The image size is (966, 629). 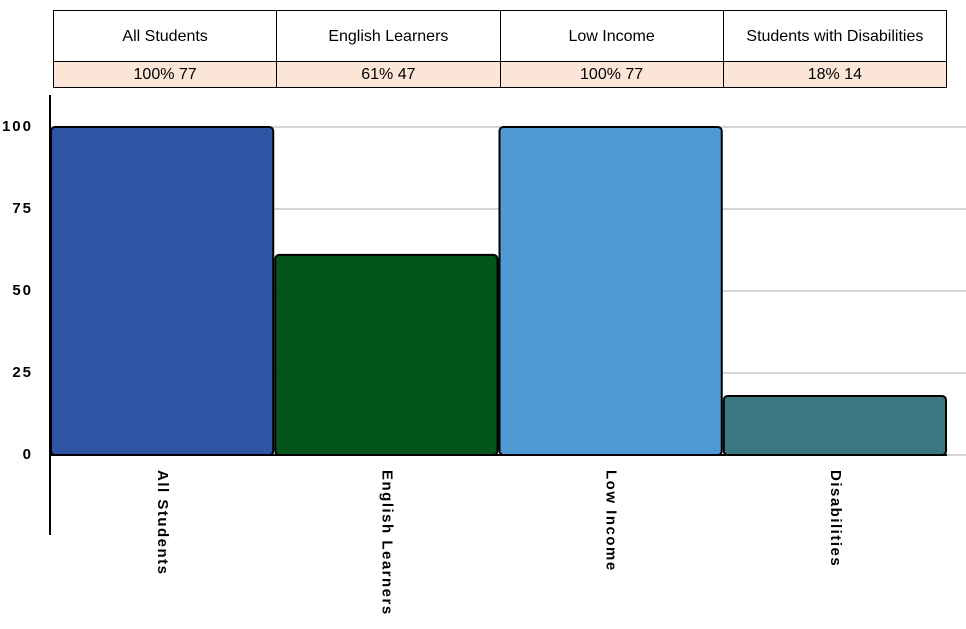 I want to click on y-tick-label: 25, so click(x=22, y=372).